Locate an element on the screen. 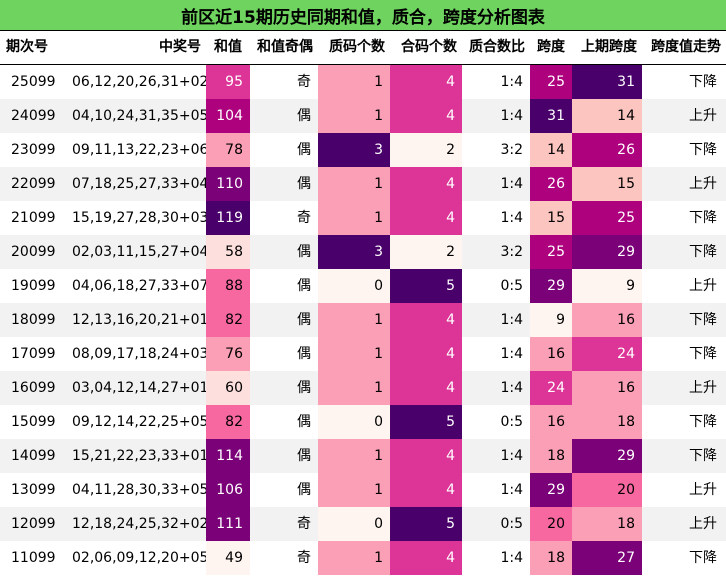 This screenshot has width=726, height=576. table-row: 18099 12,13,16,20,21+01,07 82 偶 1 4 1:4 9 16 下降 is located at coordinates (363, 320).